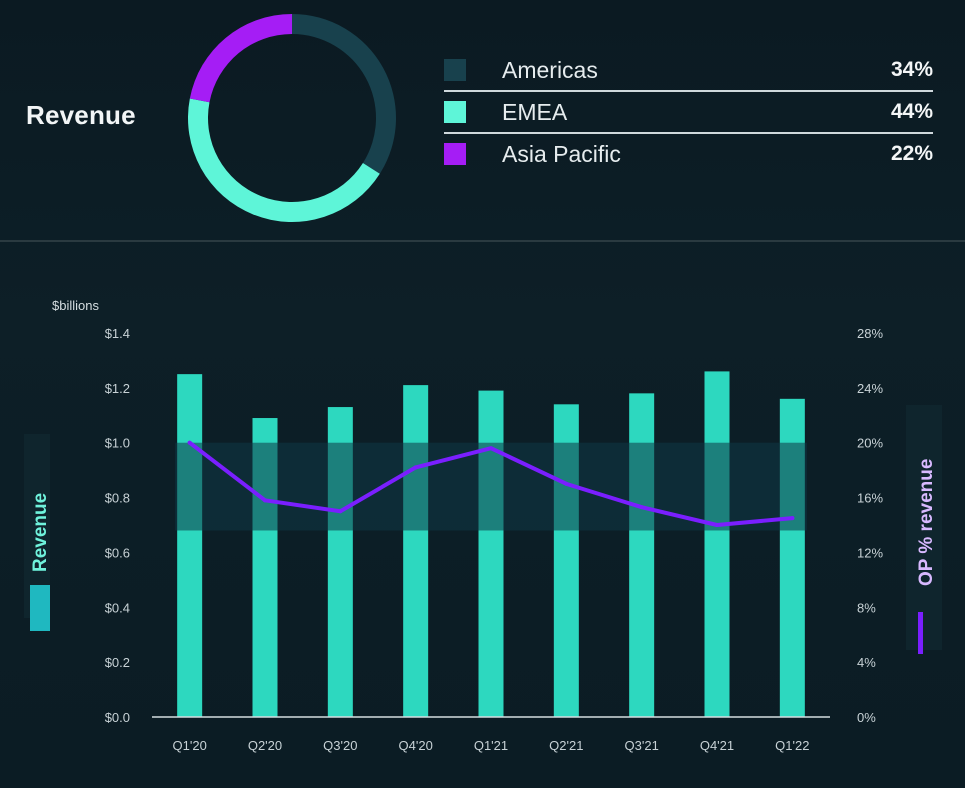 The height and width of the screenshot is (788, 965). What do you see at coordinates (117, 388) in the screenshot?
I see `y-tick-label: $1.2` at bounding box center [117, 388].